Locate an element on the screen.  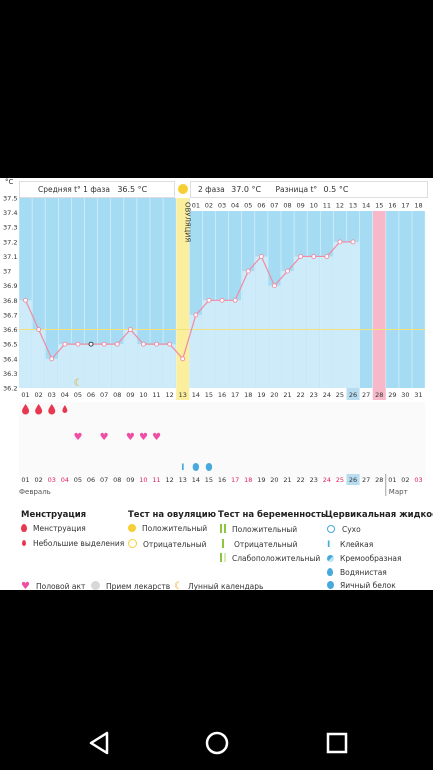
double-line-icon-second is located at coordinates (225, 528).